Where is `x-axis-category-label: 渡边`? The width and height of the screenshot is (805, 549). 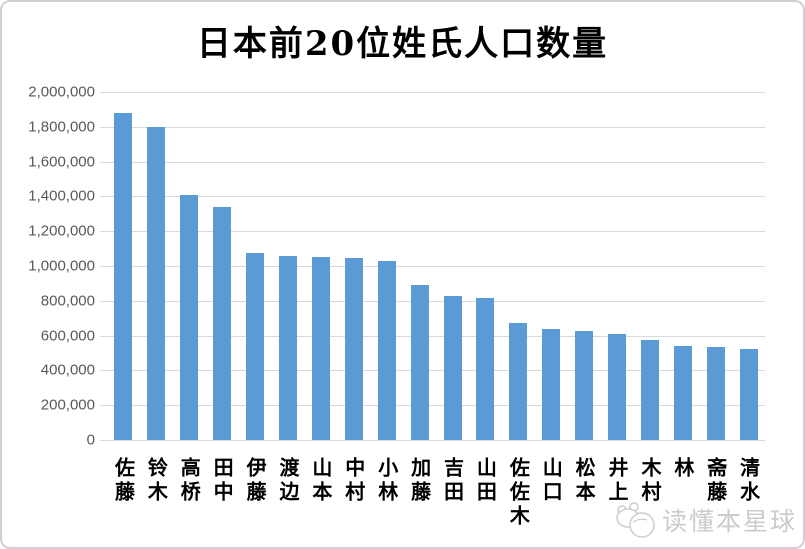 x-axis-category-label: 渡边 is located at coordinates (287, 481).